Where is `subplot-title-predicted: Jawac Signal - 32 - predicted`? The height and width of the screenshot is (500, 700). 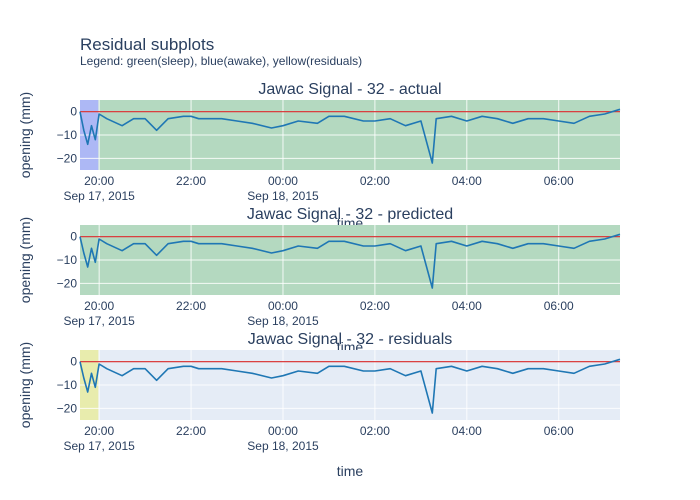 subplot-title-predicted: Jawac Signal - 32 - predicted is located at coordinates (350, 214).